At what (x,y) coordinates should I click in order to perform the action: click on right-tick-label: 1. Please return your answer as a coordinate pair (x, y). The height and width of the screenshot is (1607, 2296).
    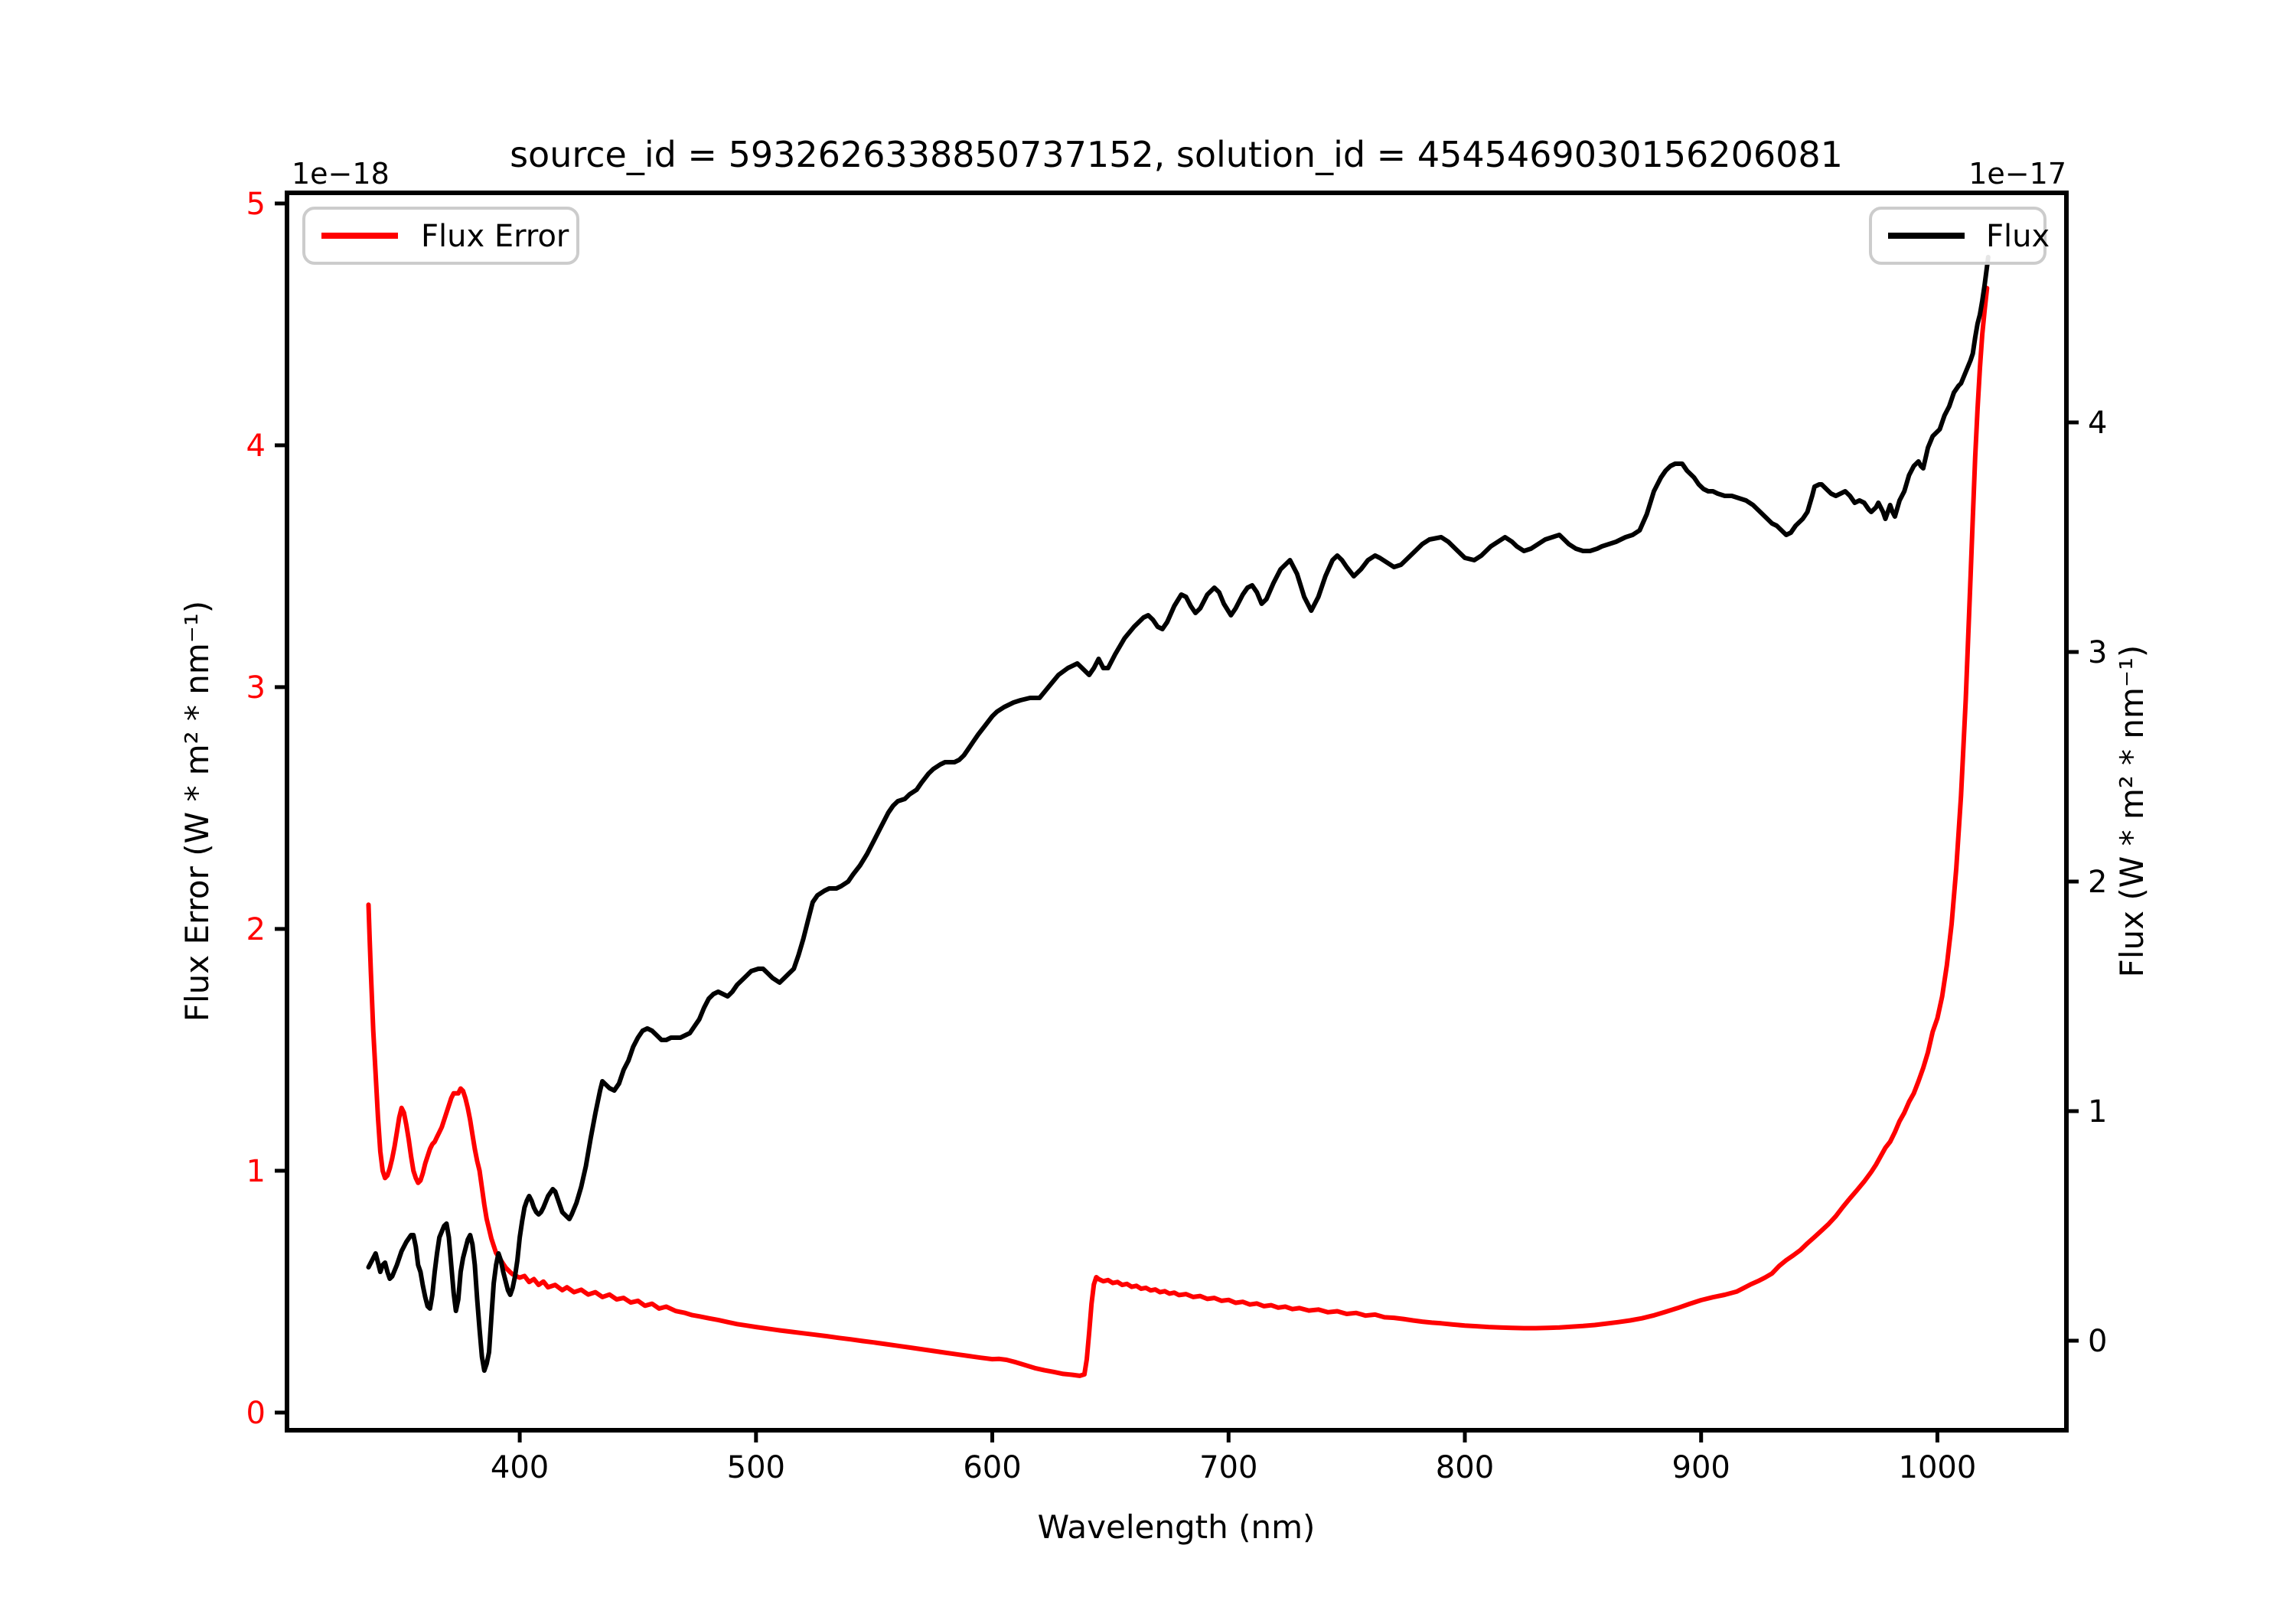
    Looking at the image, I should click on (2097, 1111).